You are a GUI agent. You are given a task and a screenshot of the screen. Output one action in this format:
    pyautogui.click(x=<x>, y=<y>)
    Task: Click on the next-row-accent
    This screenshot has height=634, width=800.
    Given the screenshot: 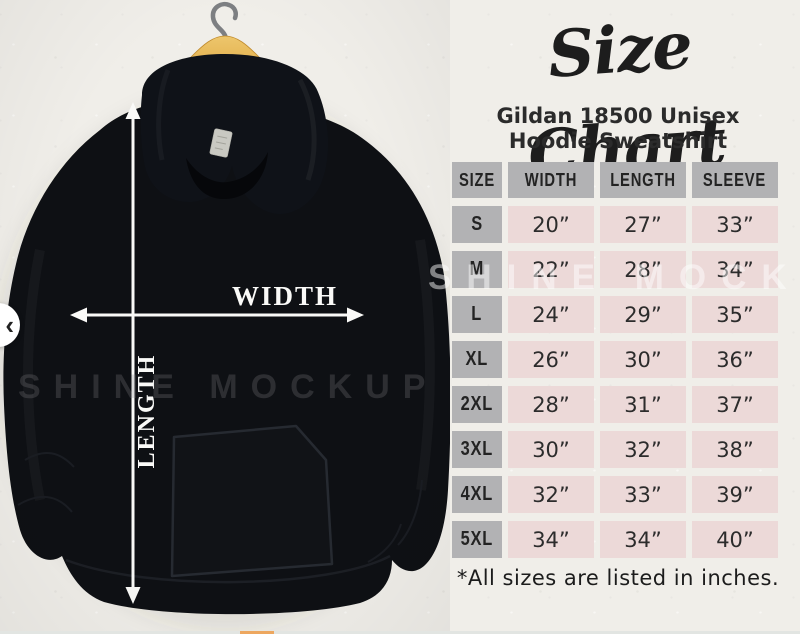 What is the action you would take?
    pyautogui.click(x=257, y=632)
    